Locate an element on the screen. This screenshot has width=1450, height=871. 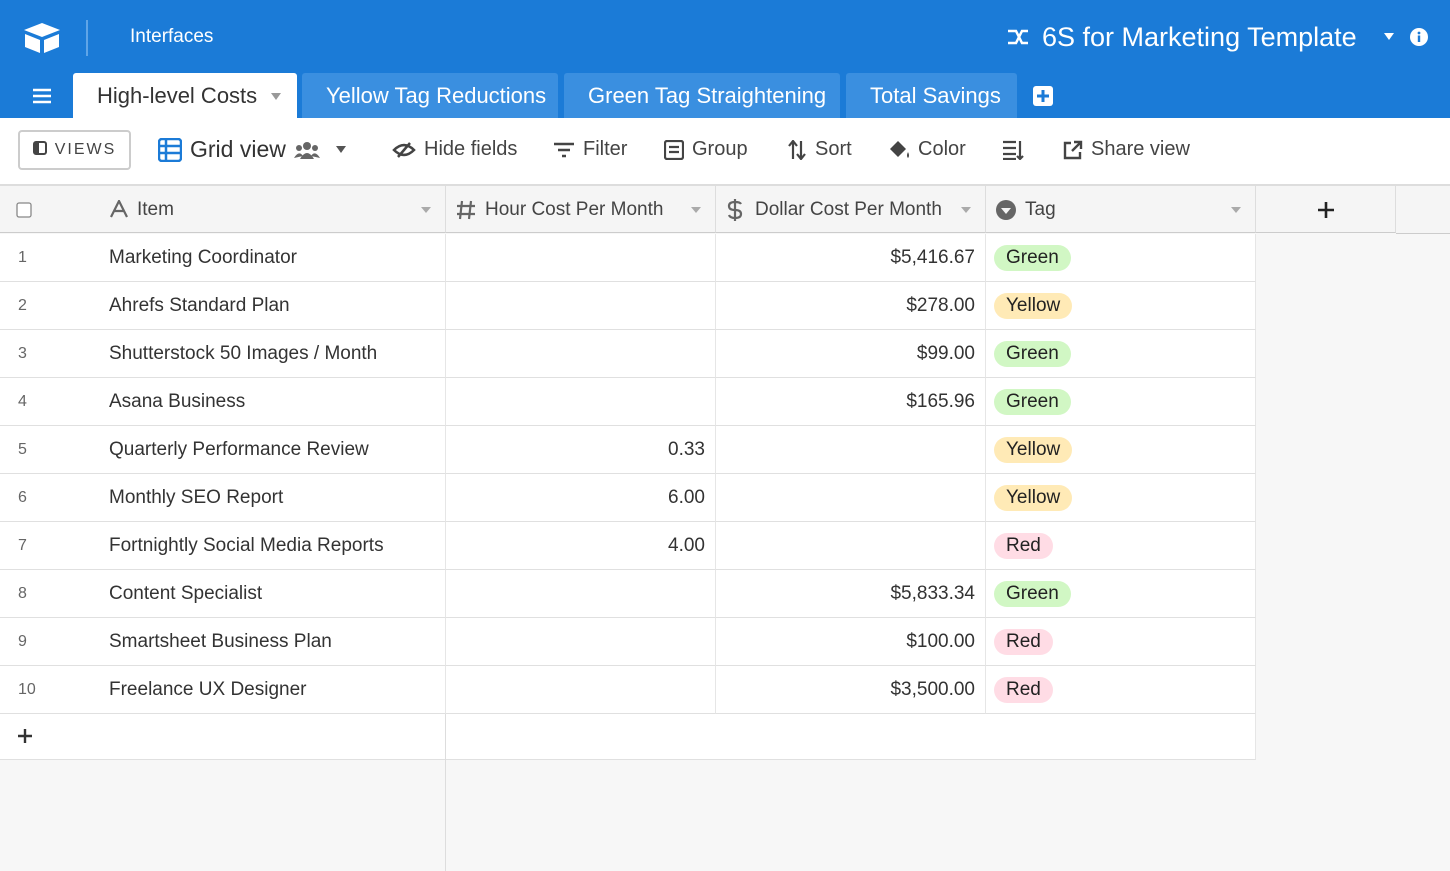
tag-pill: Yellow is located at coordinates (1033, 306).